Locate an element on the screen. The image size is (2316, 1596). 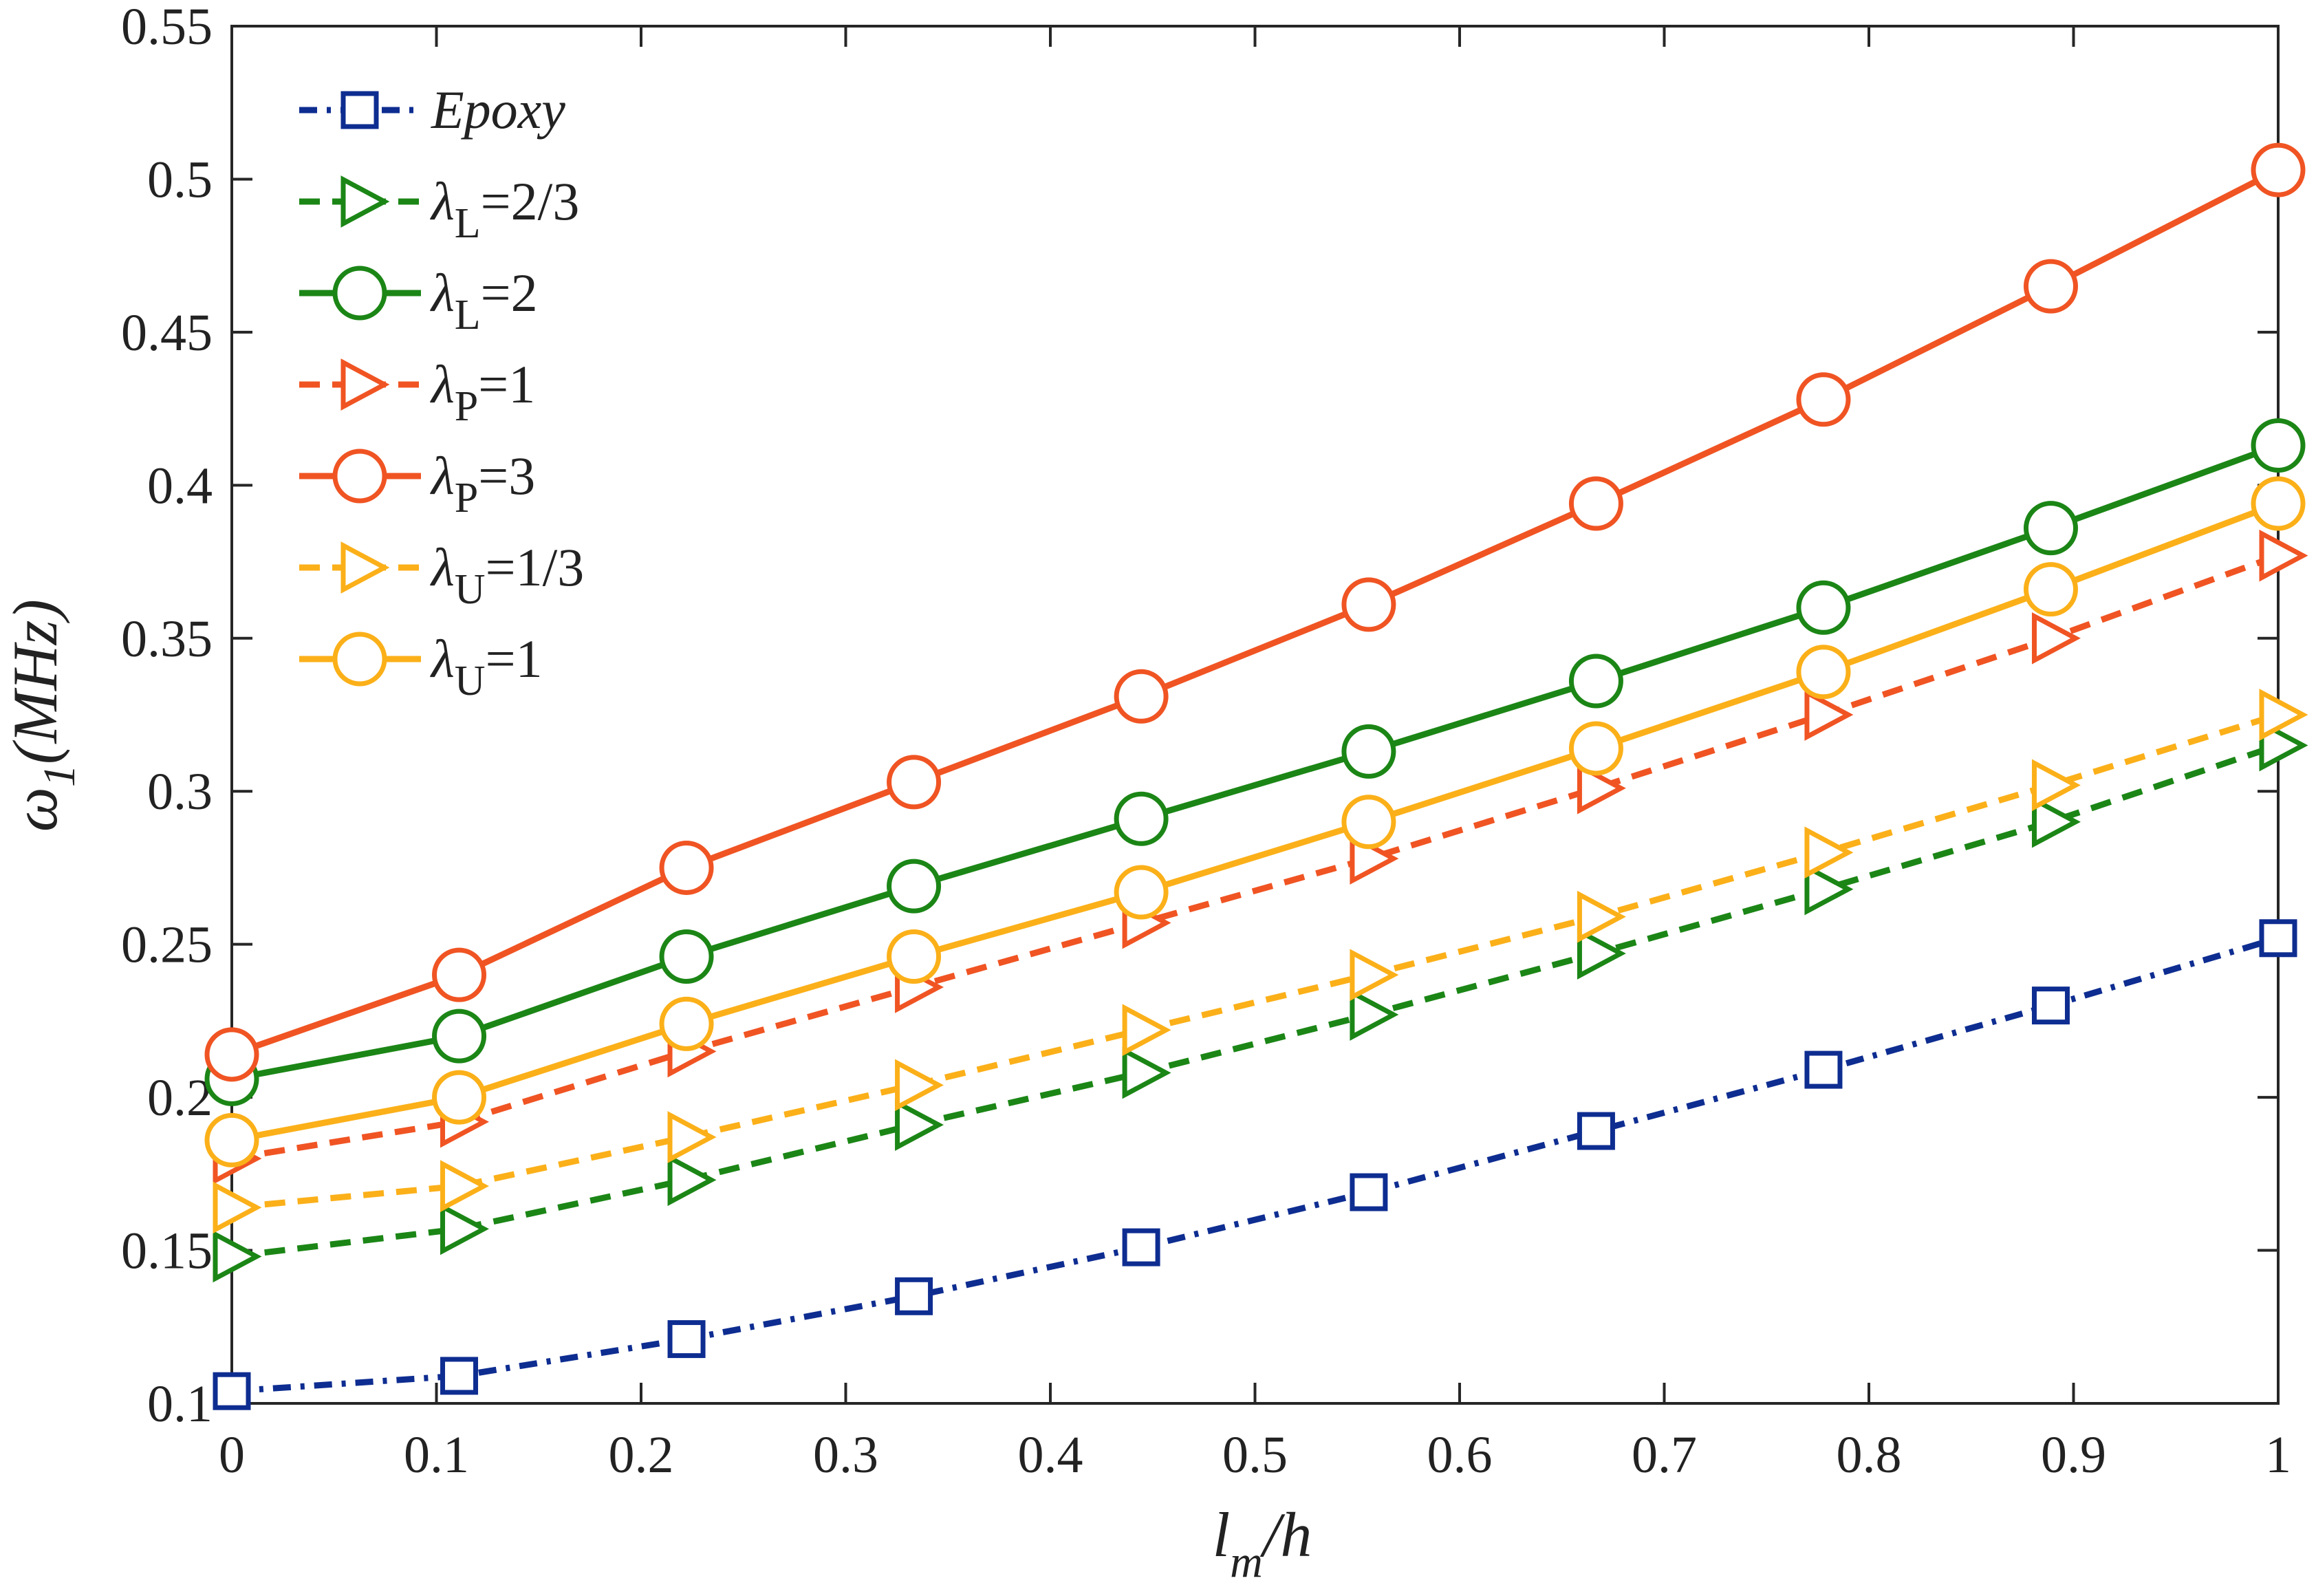
x-tick-label: 0.8 is located at coordinates (1869, 1455).